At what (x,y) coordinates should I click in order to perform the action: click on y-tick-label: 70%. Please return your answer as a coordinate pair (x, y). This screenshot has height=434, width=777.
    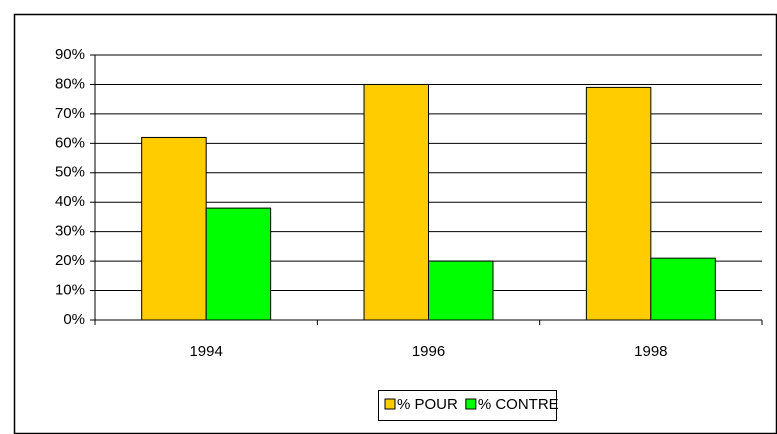
    Looking at the image, I should click on (70, 113).